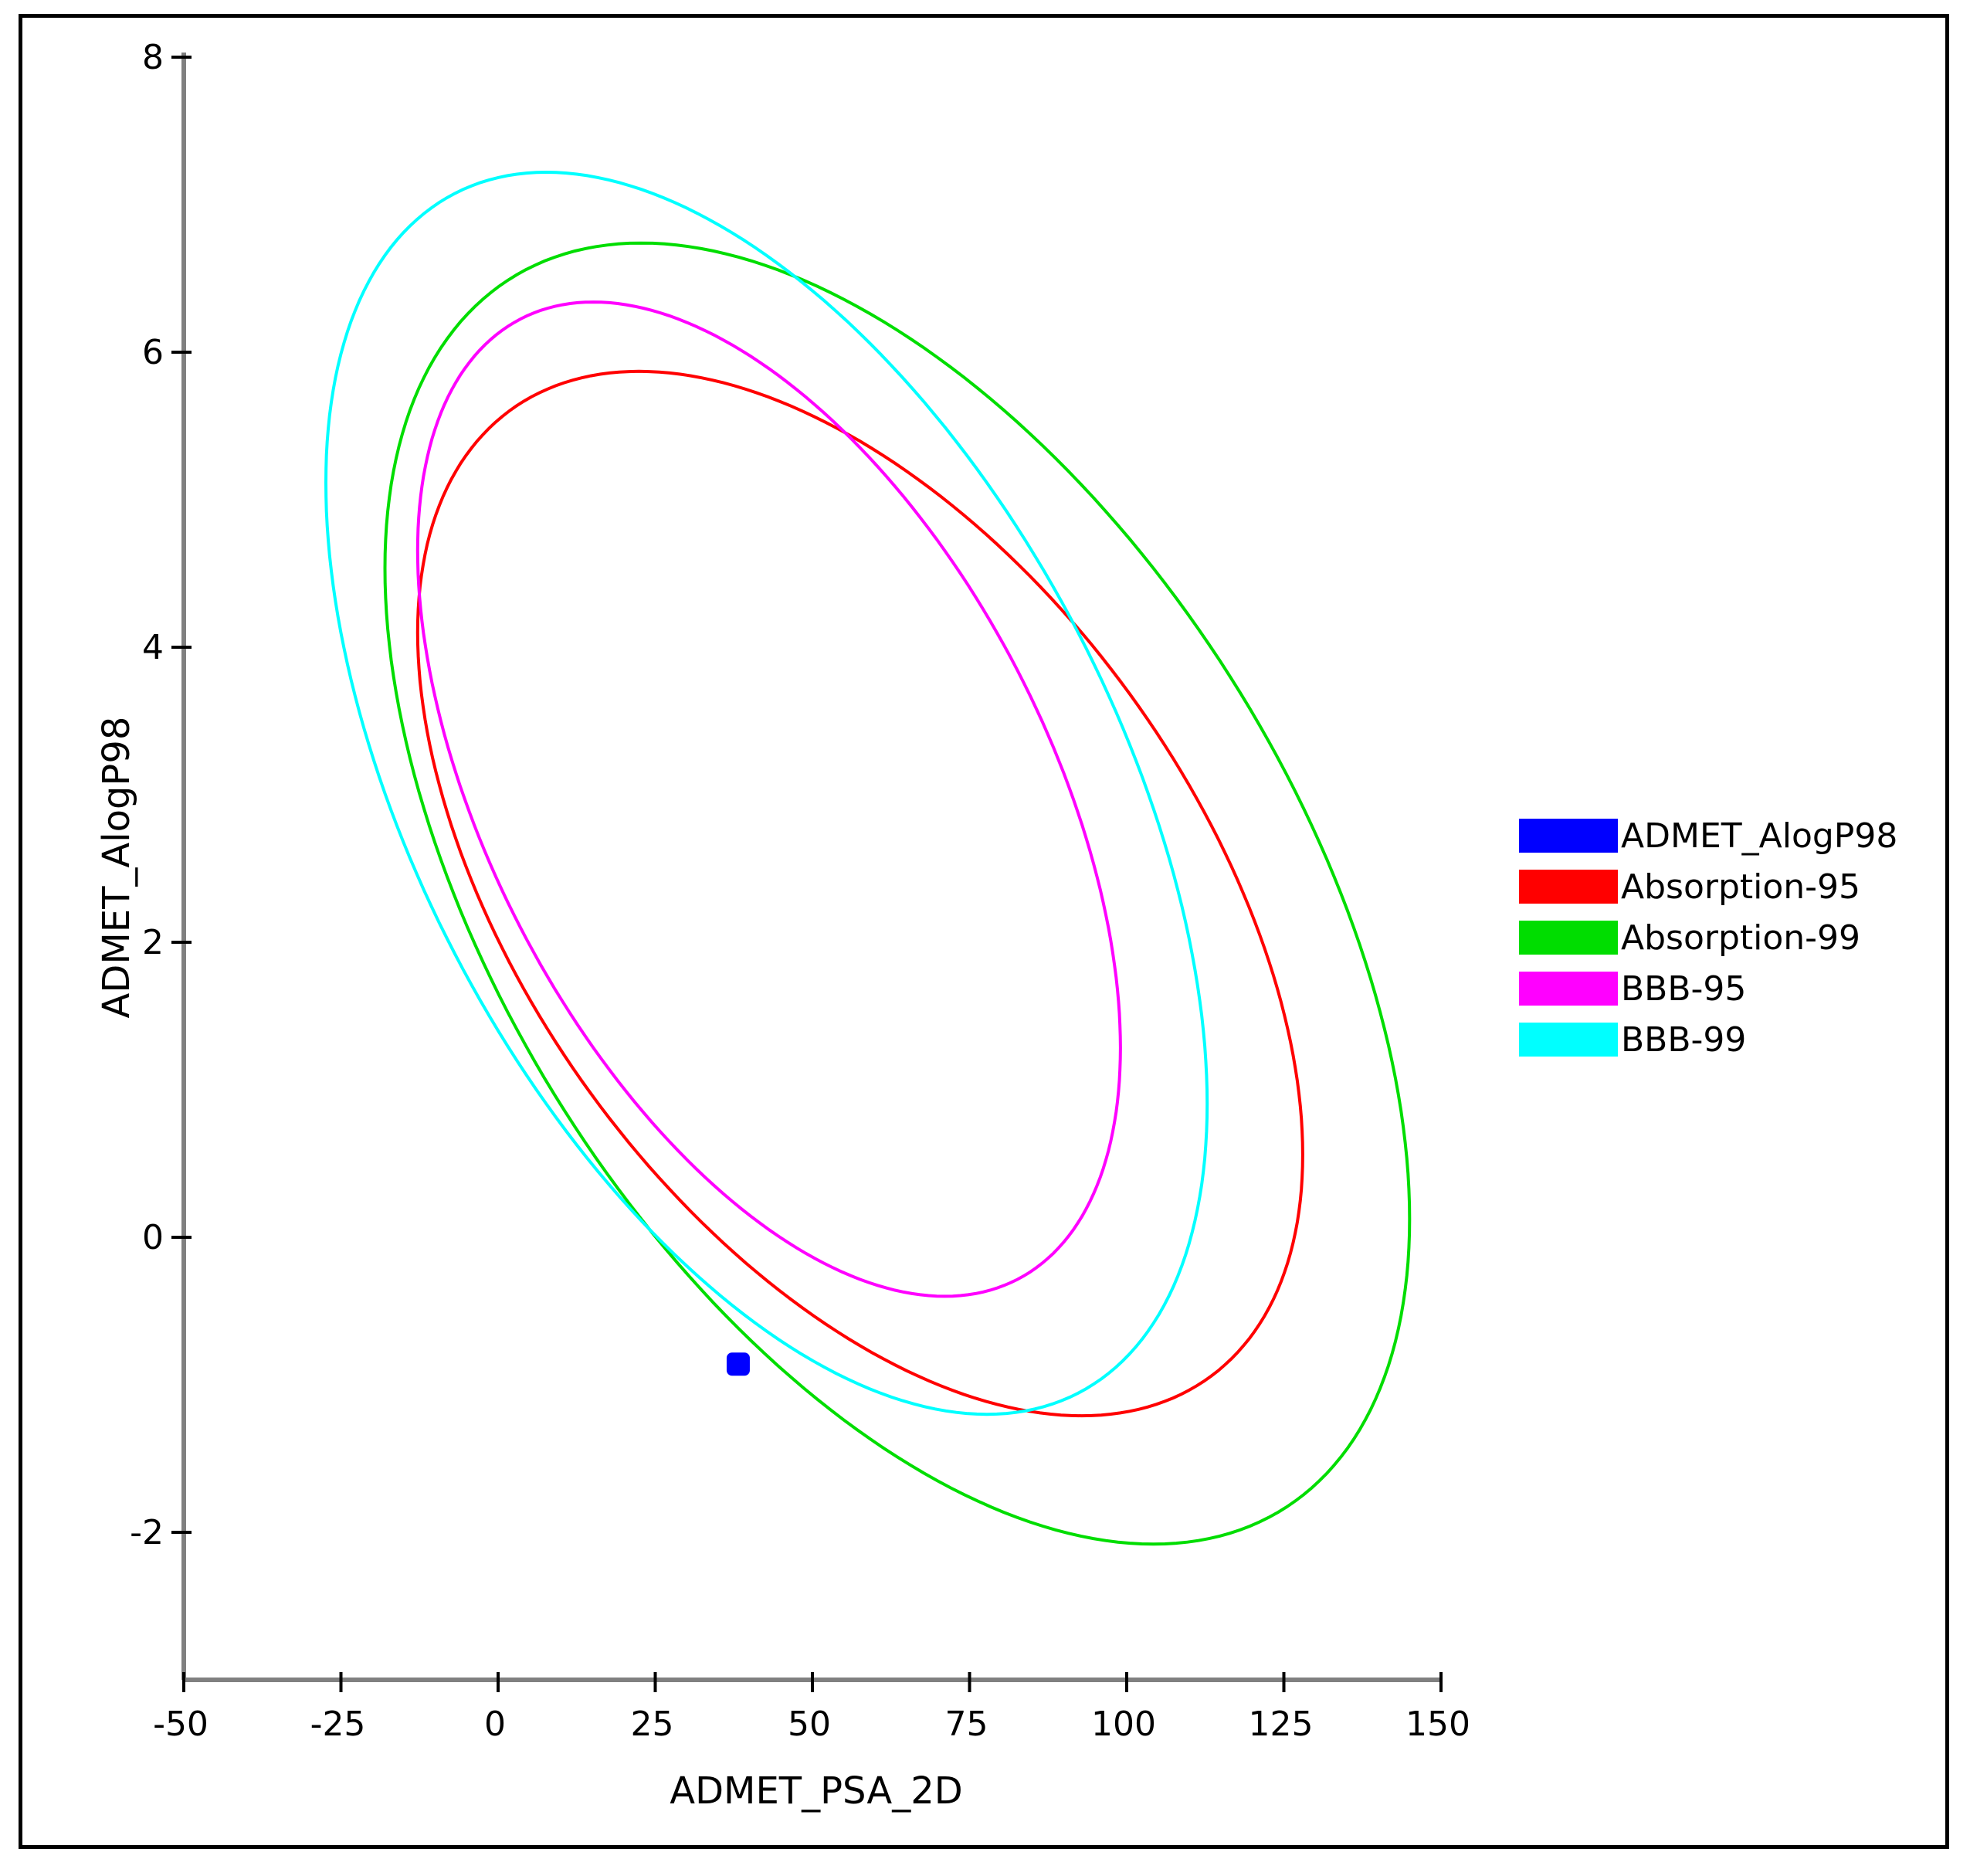  I want to click on x-axis-title: ADMET_PSA_2D, so click(816, 1791).